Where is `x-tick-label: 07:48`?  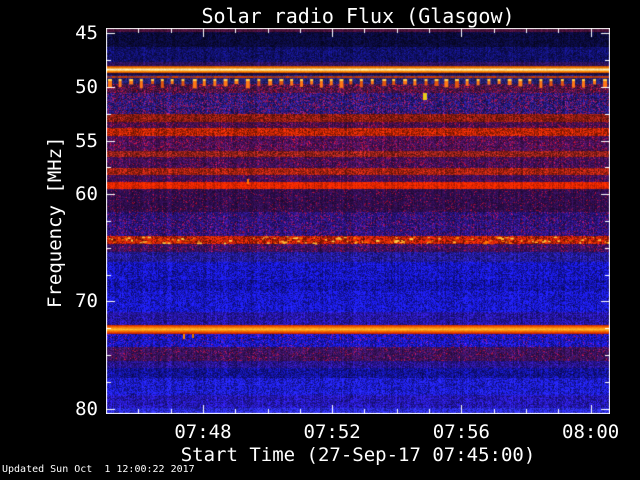
x-tick-label: 07:48 is located at coordinates (203, 432).